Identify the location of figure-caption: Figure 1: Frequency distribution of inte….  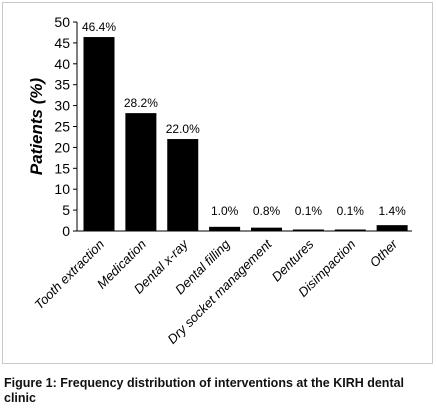
(204, 390).